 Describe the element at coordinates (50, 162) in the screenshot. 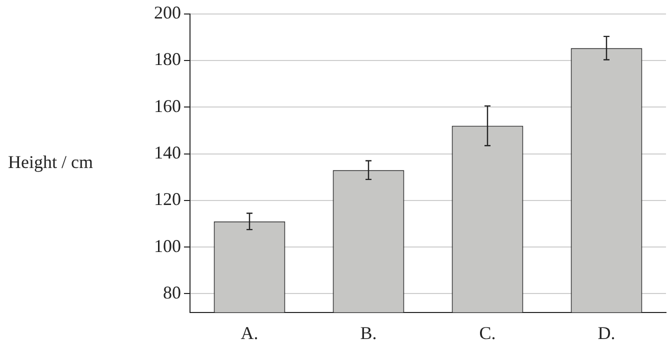

I see `y-axis-title: Height / cm` at that location.